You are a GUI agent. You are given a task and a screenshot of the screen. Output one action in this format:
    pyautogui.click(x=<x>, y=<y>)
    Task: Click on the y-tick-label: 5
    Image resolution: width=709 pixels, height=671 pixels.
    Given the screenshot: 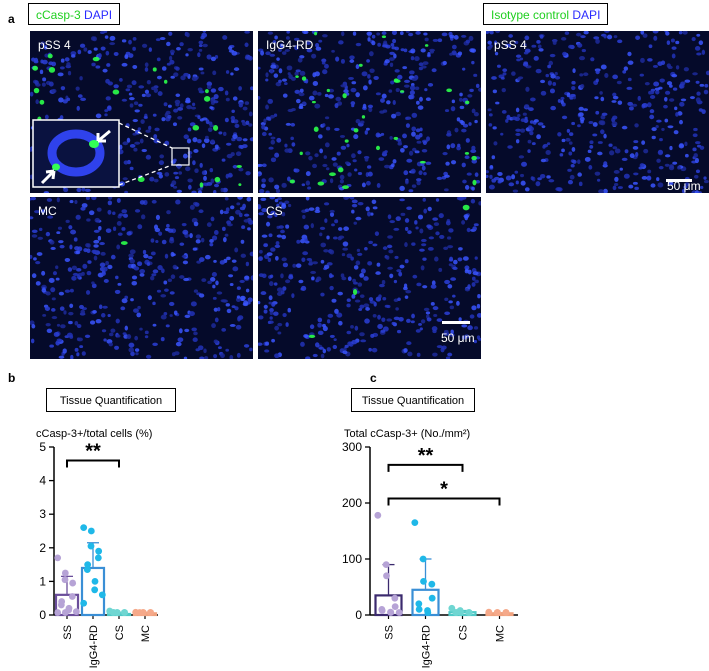 What is the action you would take?
    pyautogui.click(x=42, y=447)
    